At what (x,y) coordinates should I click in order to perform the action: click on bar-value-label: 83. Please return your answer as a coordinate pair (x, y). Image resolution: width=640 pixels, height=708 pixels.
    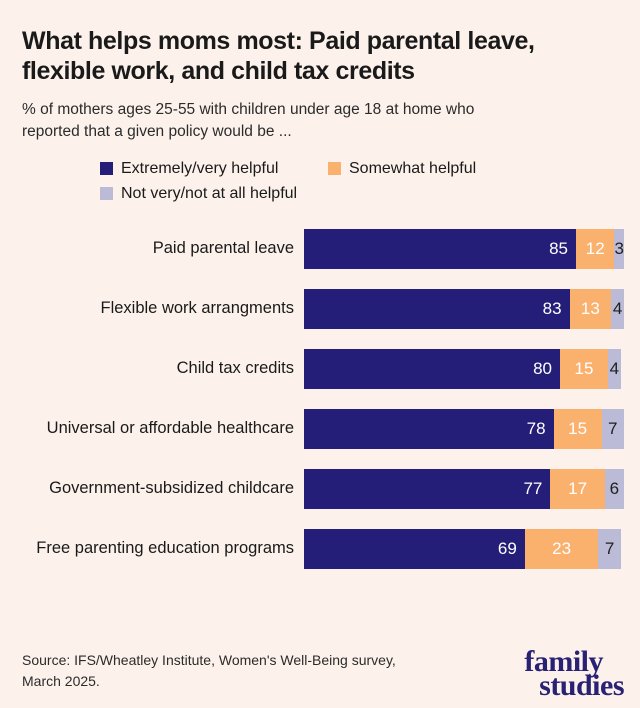
    Looking at the image, I should click on (552, 308).